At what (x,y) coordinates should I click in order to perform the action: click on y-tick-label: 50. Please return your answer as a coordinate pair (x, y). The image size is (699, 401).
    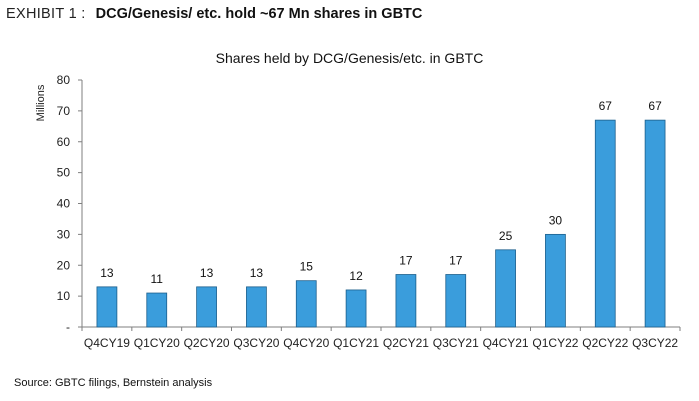
    Looking at the image, I should click on (64, 173).